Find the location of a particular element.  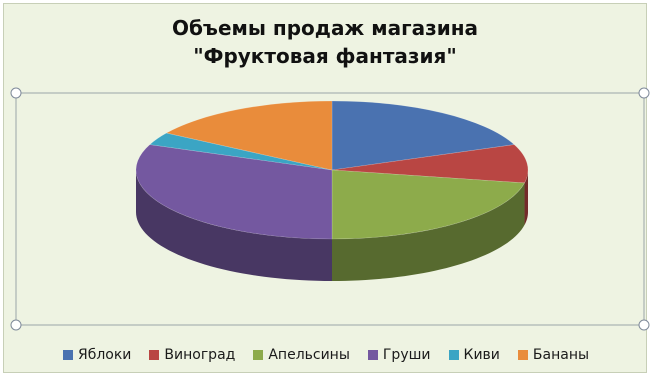

legend-label: Апельсины is located at coordinates (309, 355).